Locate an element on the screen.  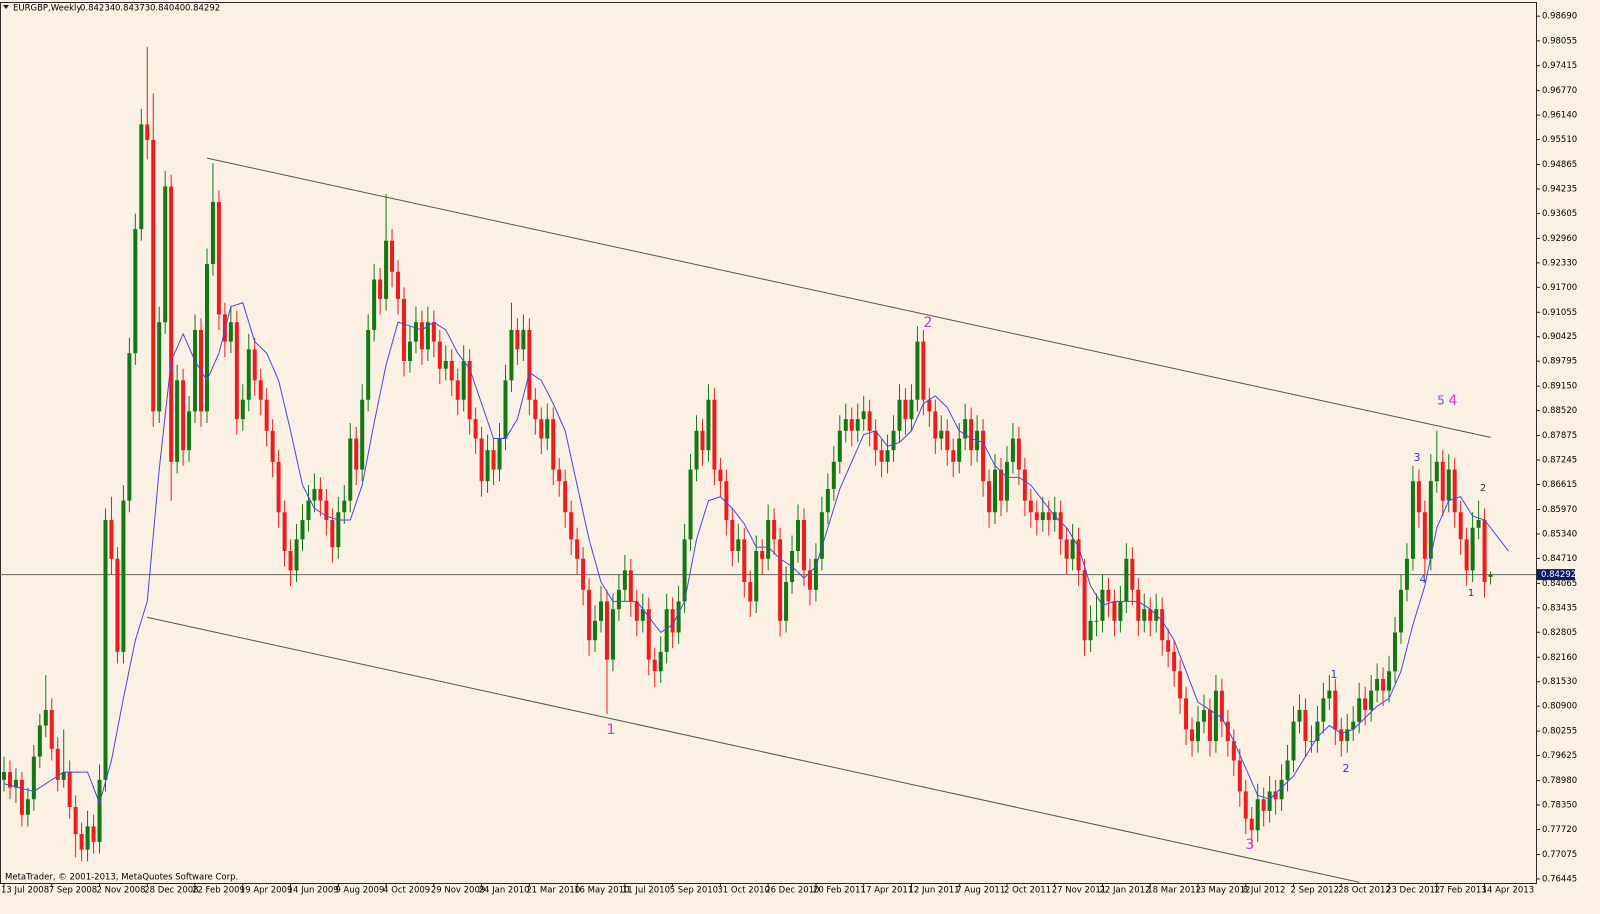
x-tick-label: 19 Apr 2009 is located at coordinates (266, 891).